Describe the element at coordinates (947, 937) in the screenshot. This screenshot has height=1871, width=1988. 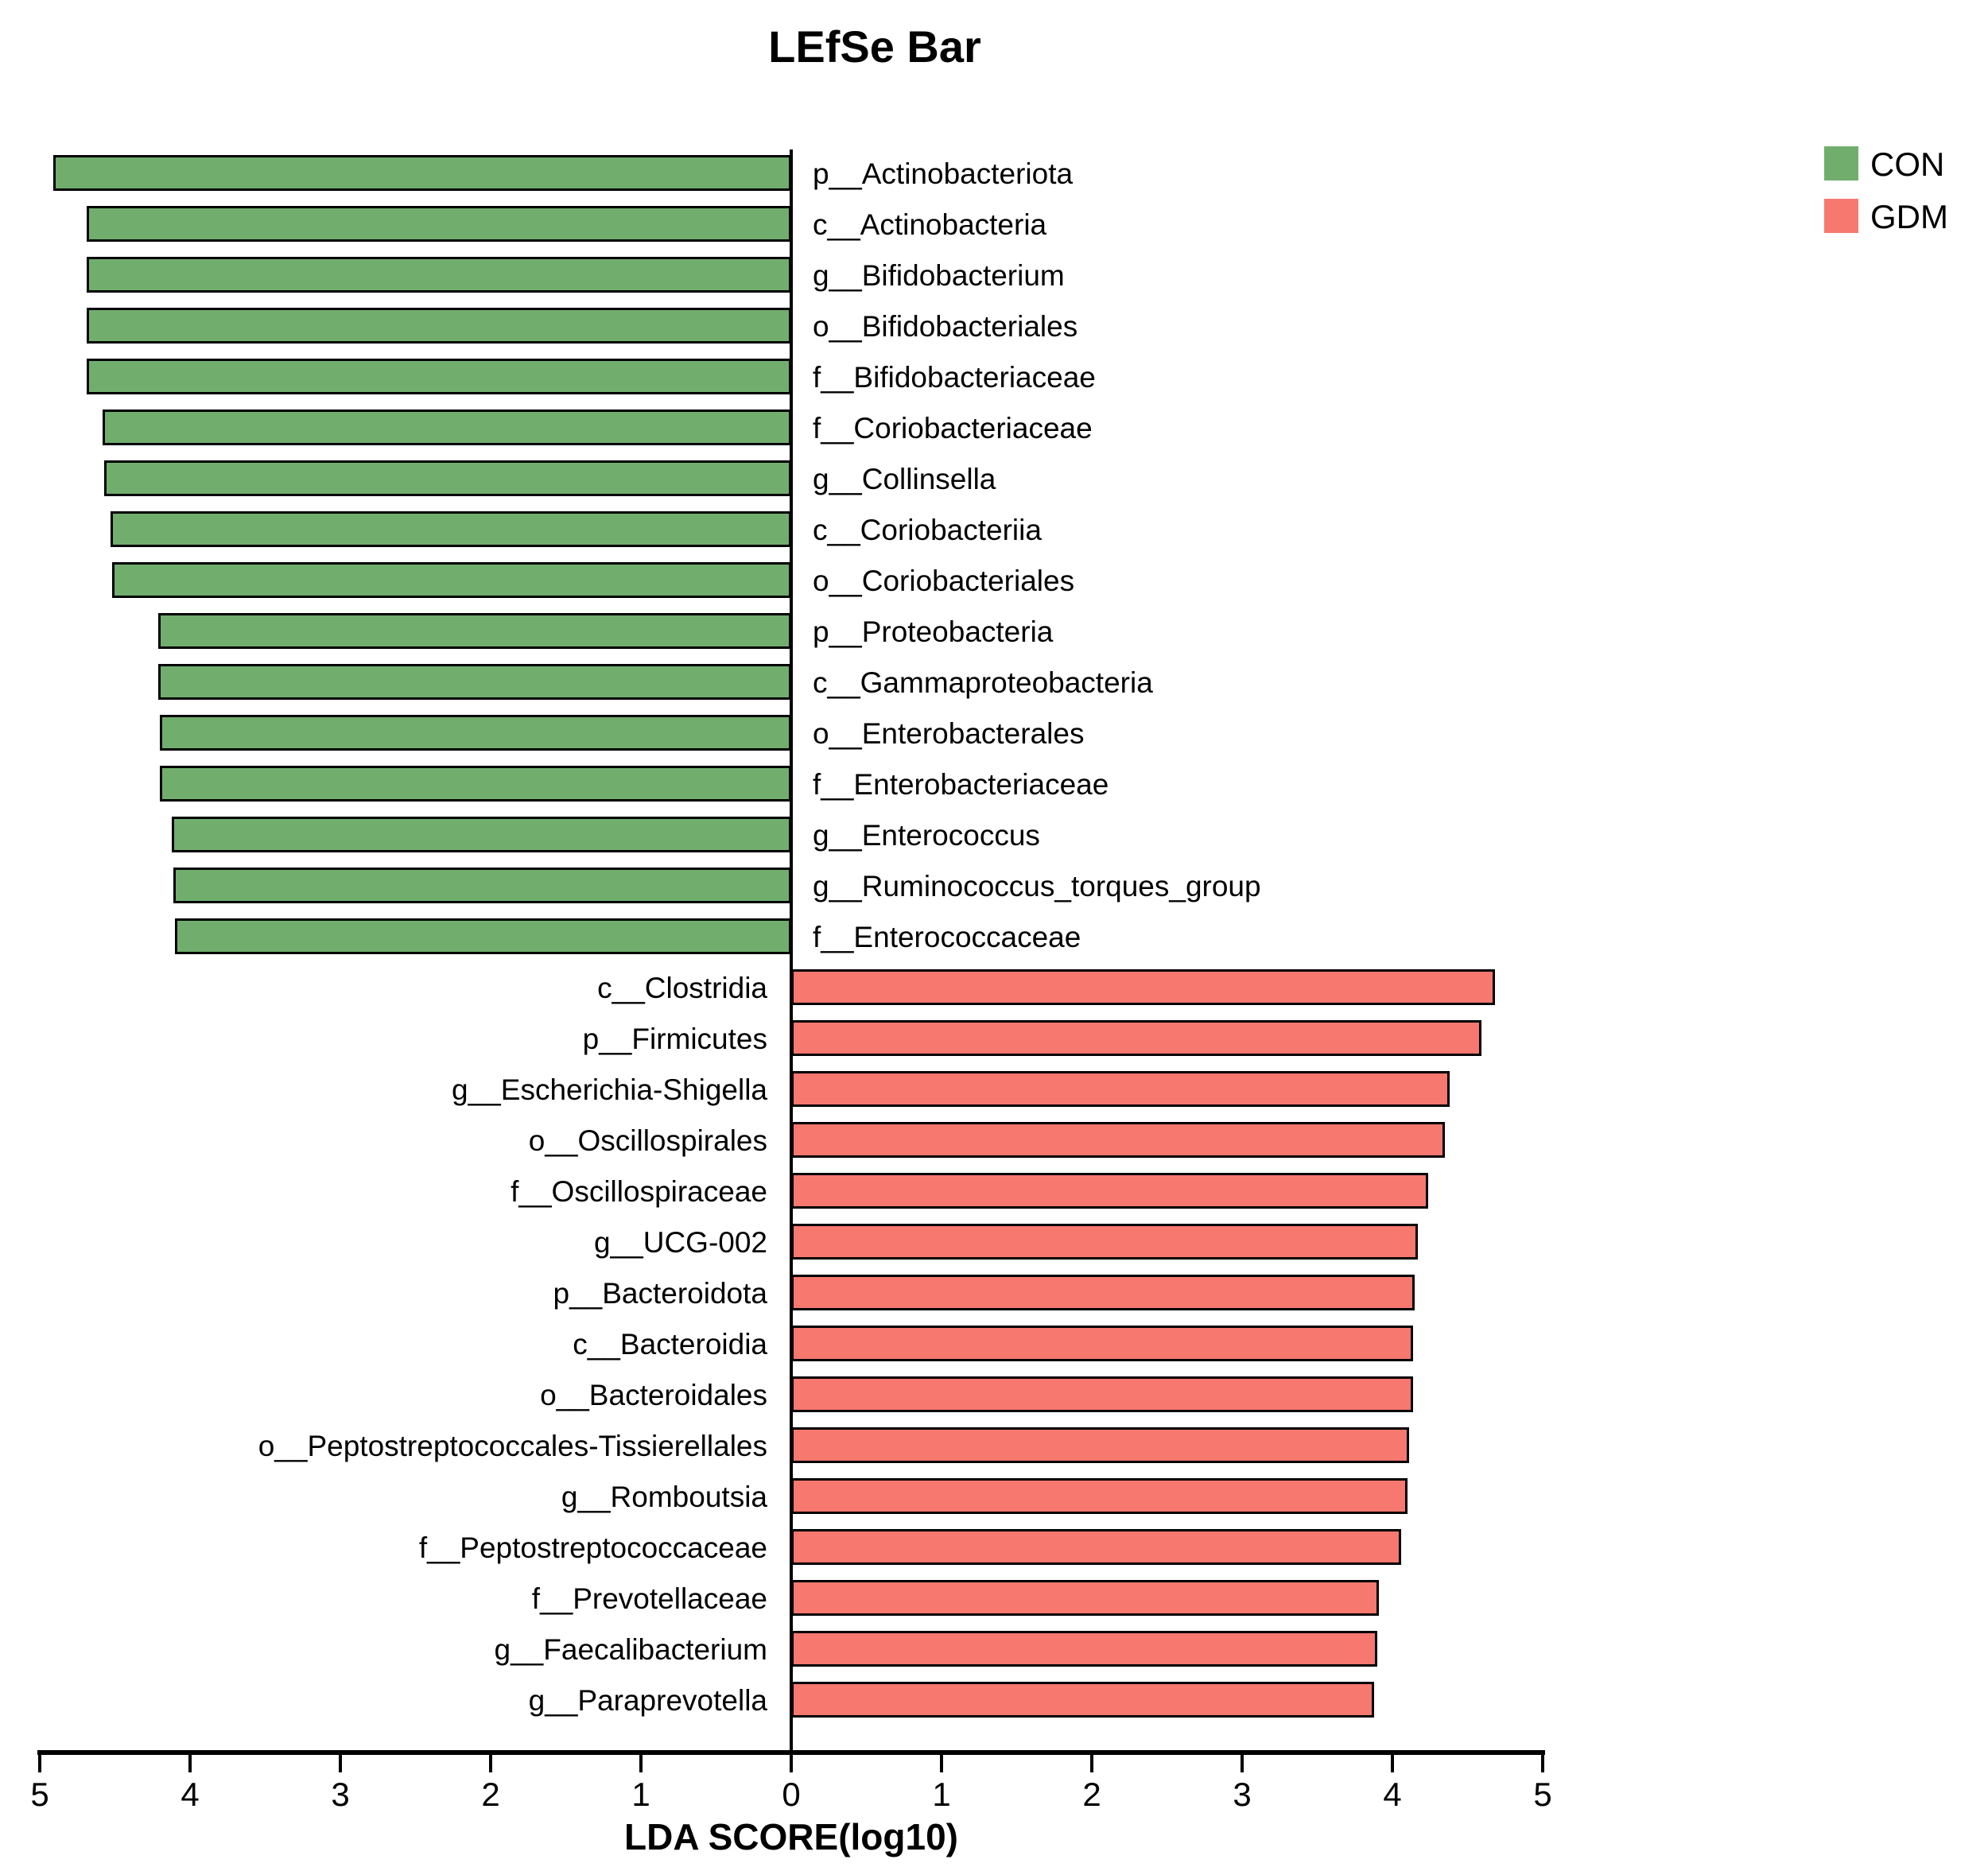
I see `taxon-label: f__Enterococcaceae` at that location.